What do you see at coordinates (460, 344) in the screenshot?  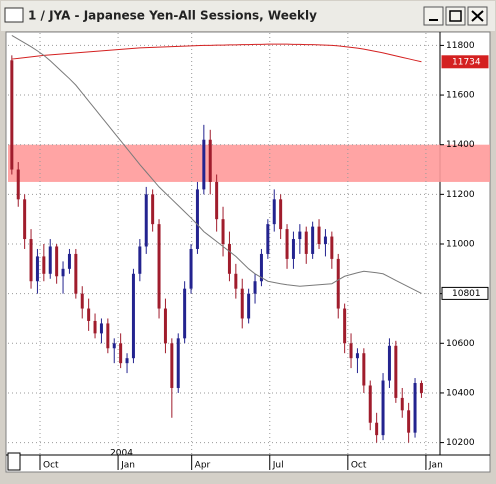 I see `y-tick-label: 10600` at bounding box center [460, 344].